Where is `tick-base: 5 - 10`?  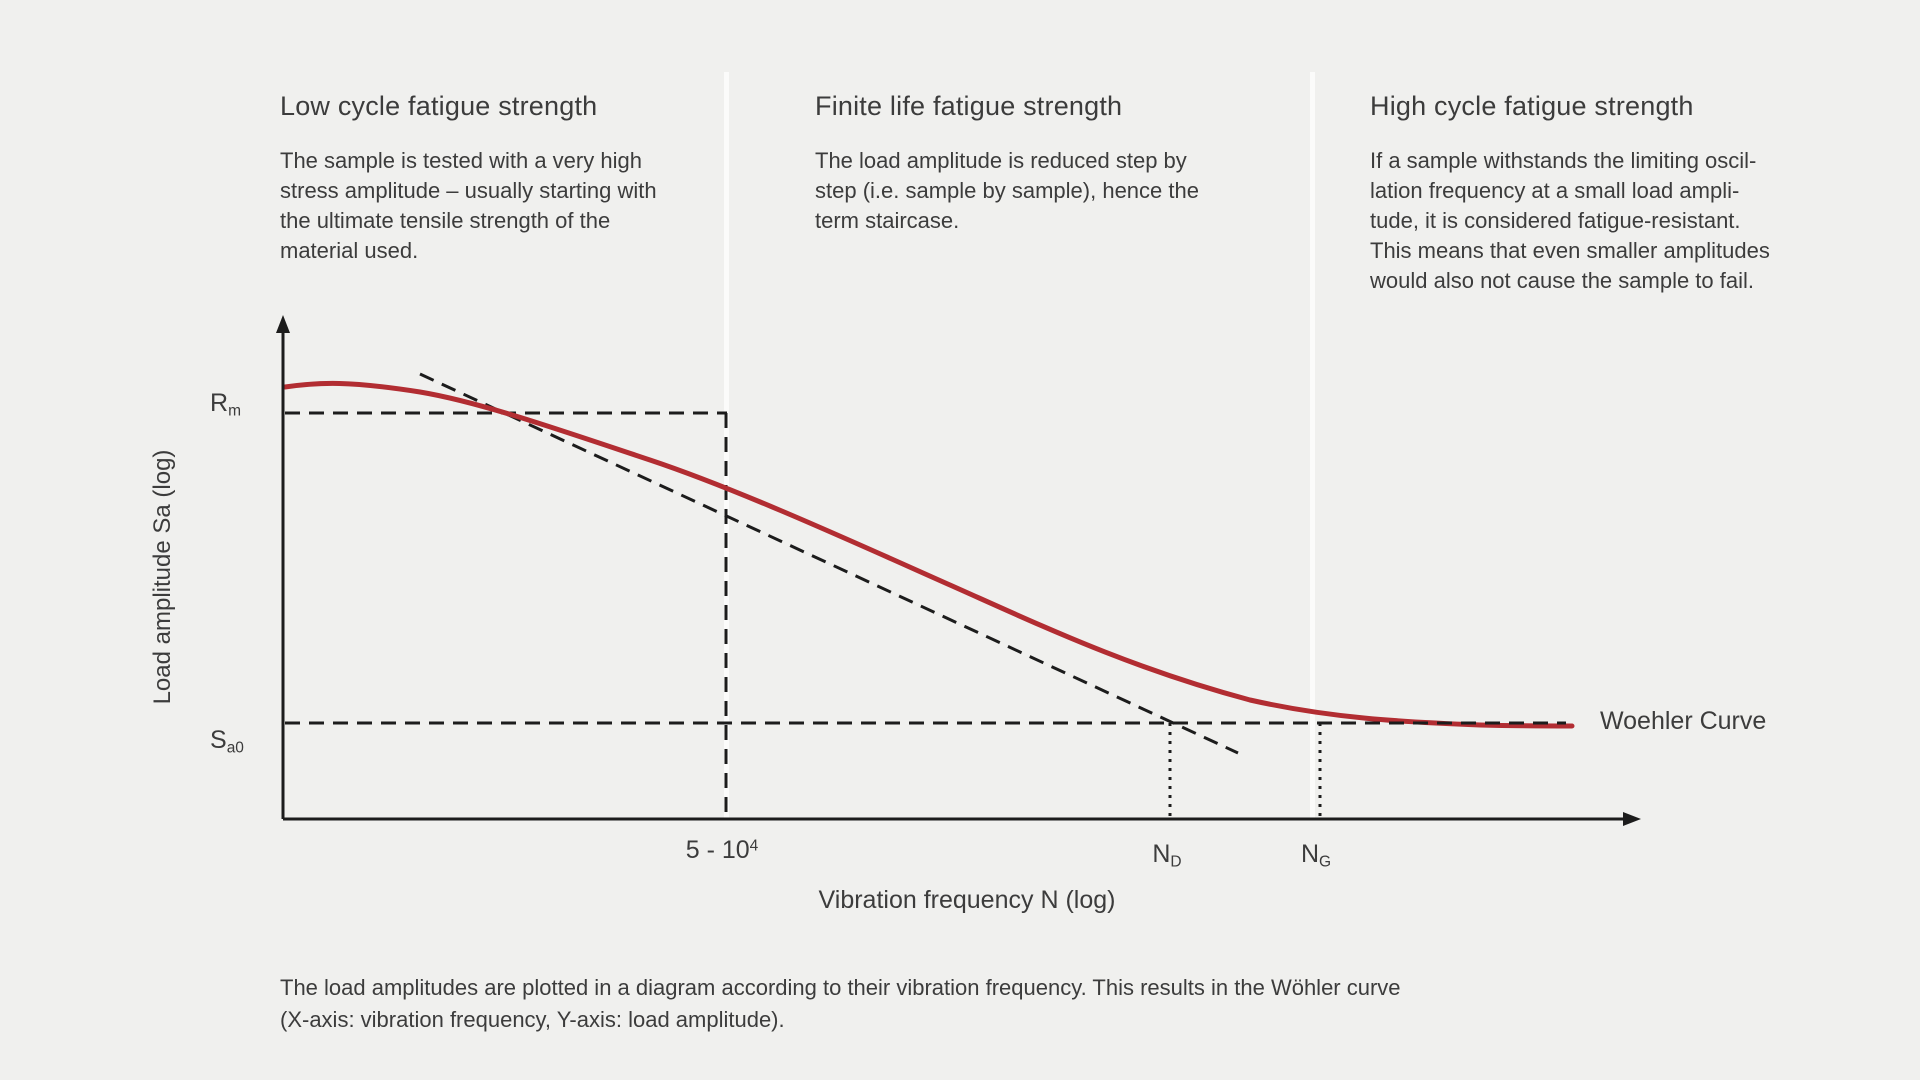
tick-base: 5 - 10 is located at coordinates (717, 850).